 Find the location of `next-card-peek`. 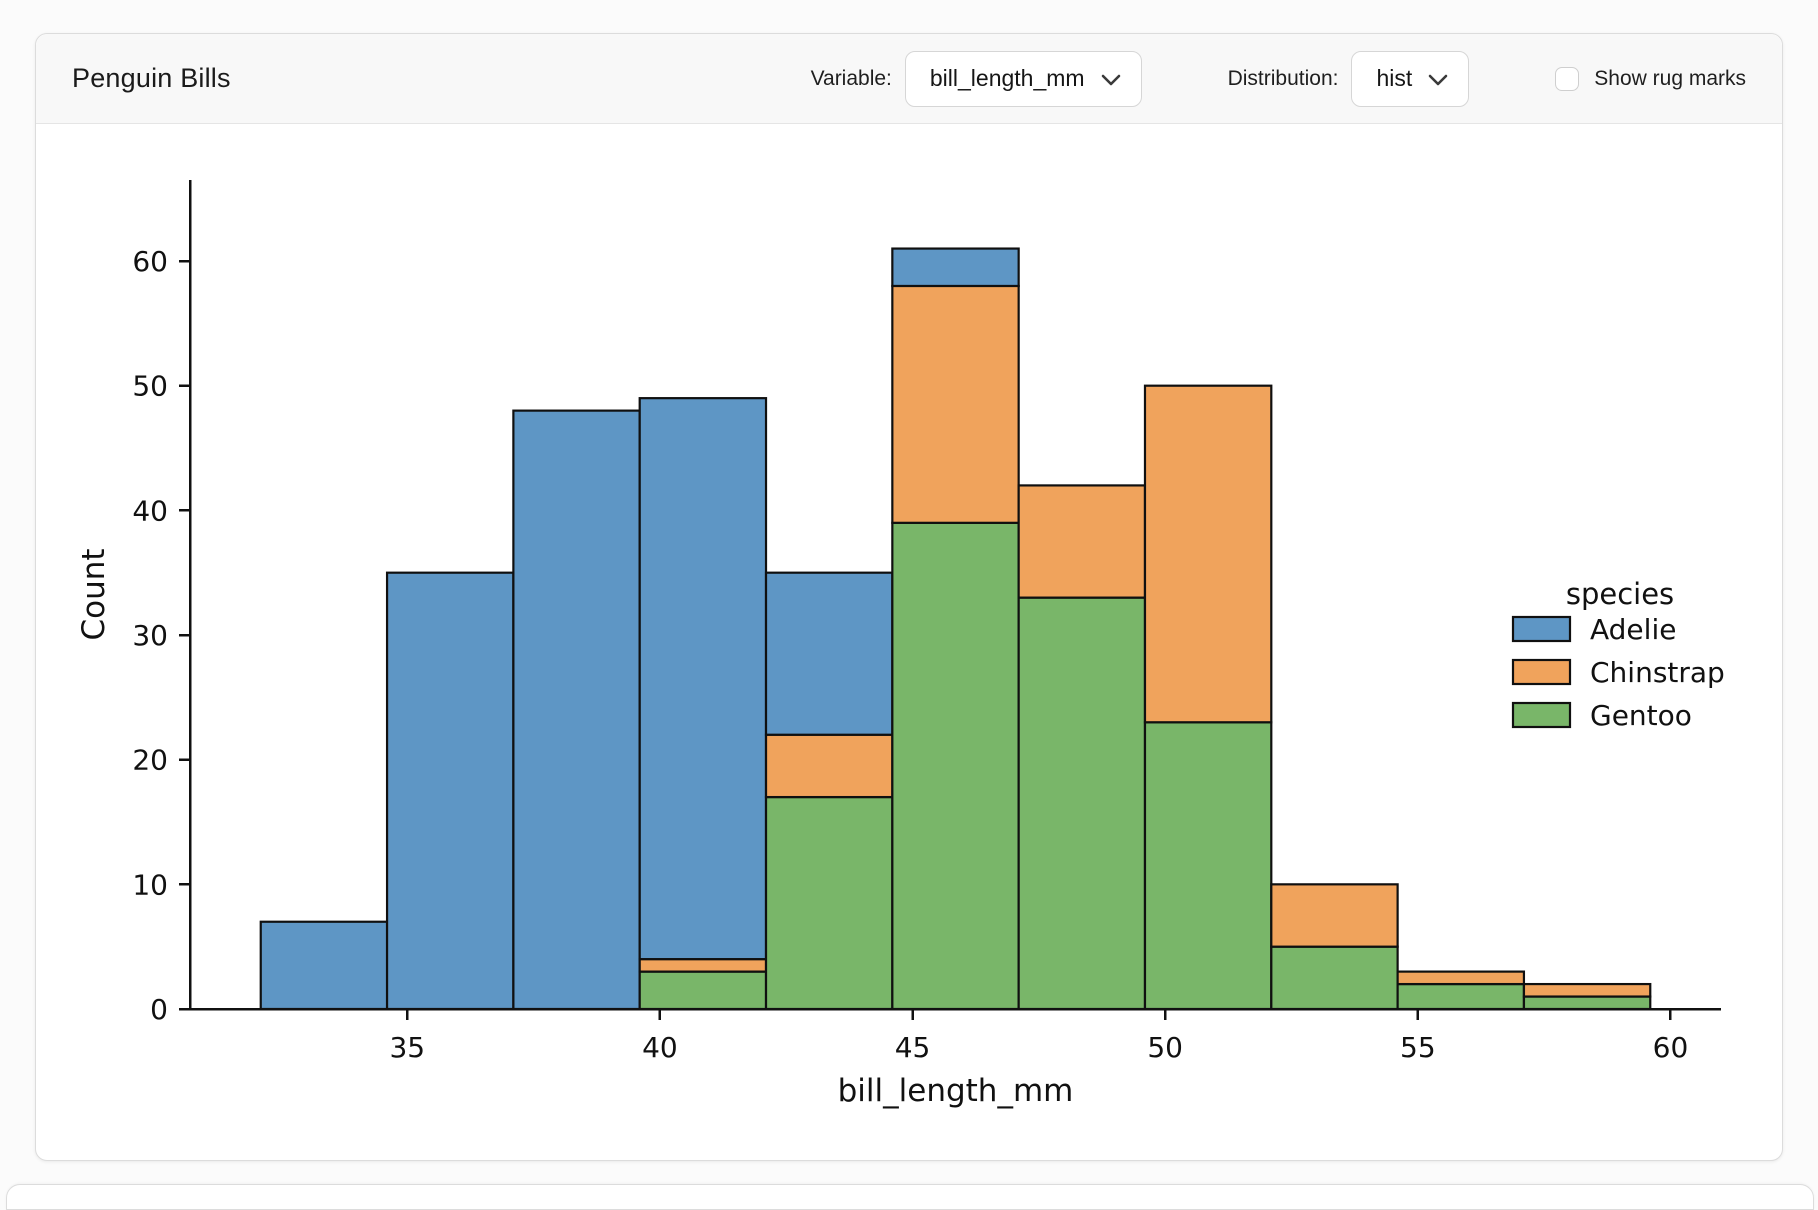

next-card-peek is located at coordinates (910, 1197).